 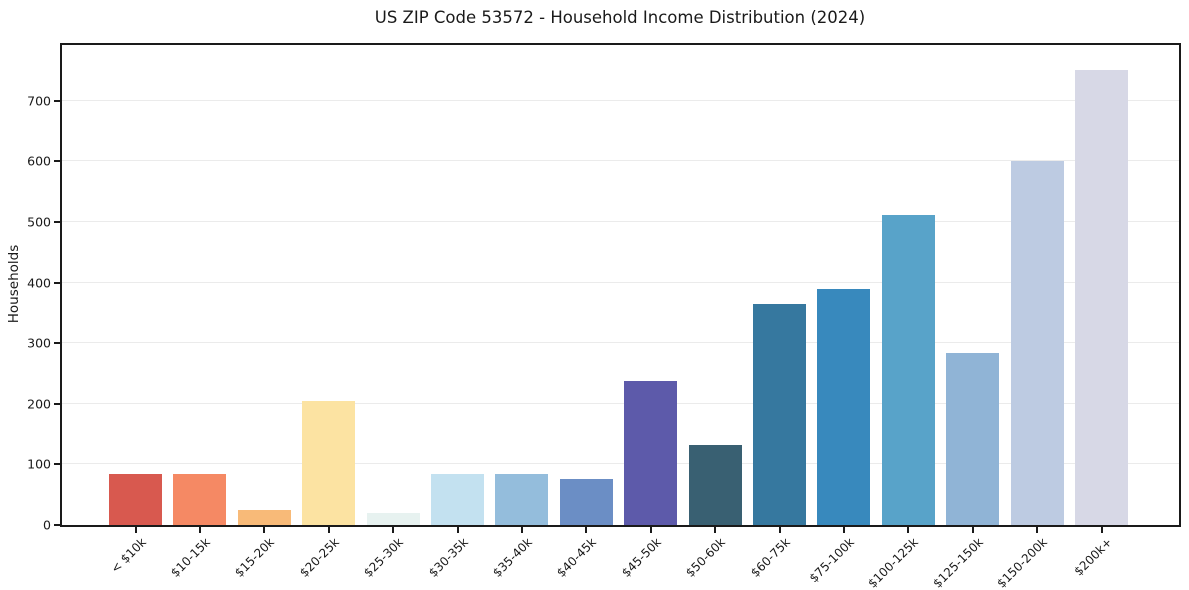 What do you see at coordinates (190, 557) in the screenshot?
I see `x-tick-label: $10-15k` at bounding box center [190, 557].